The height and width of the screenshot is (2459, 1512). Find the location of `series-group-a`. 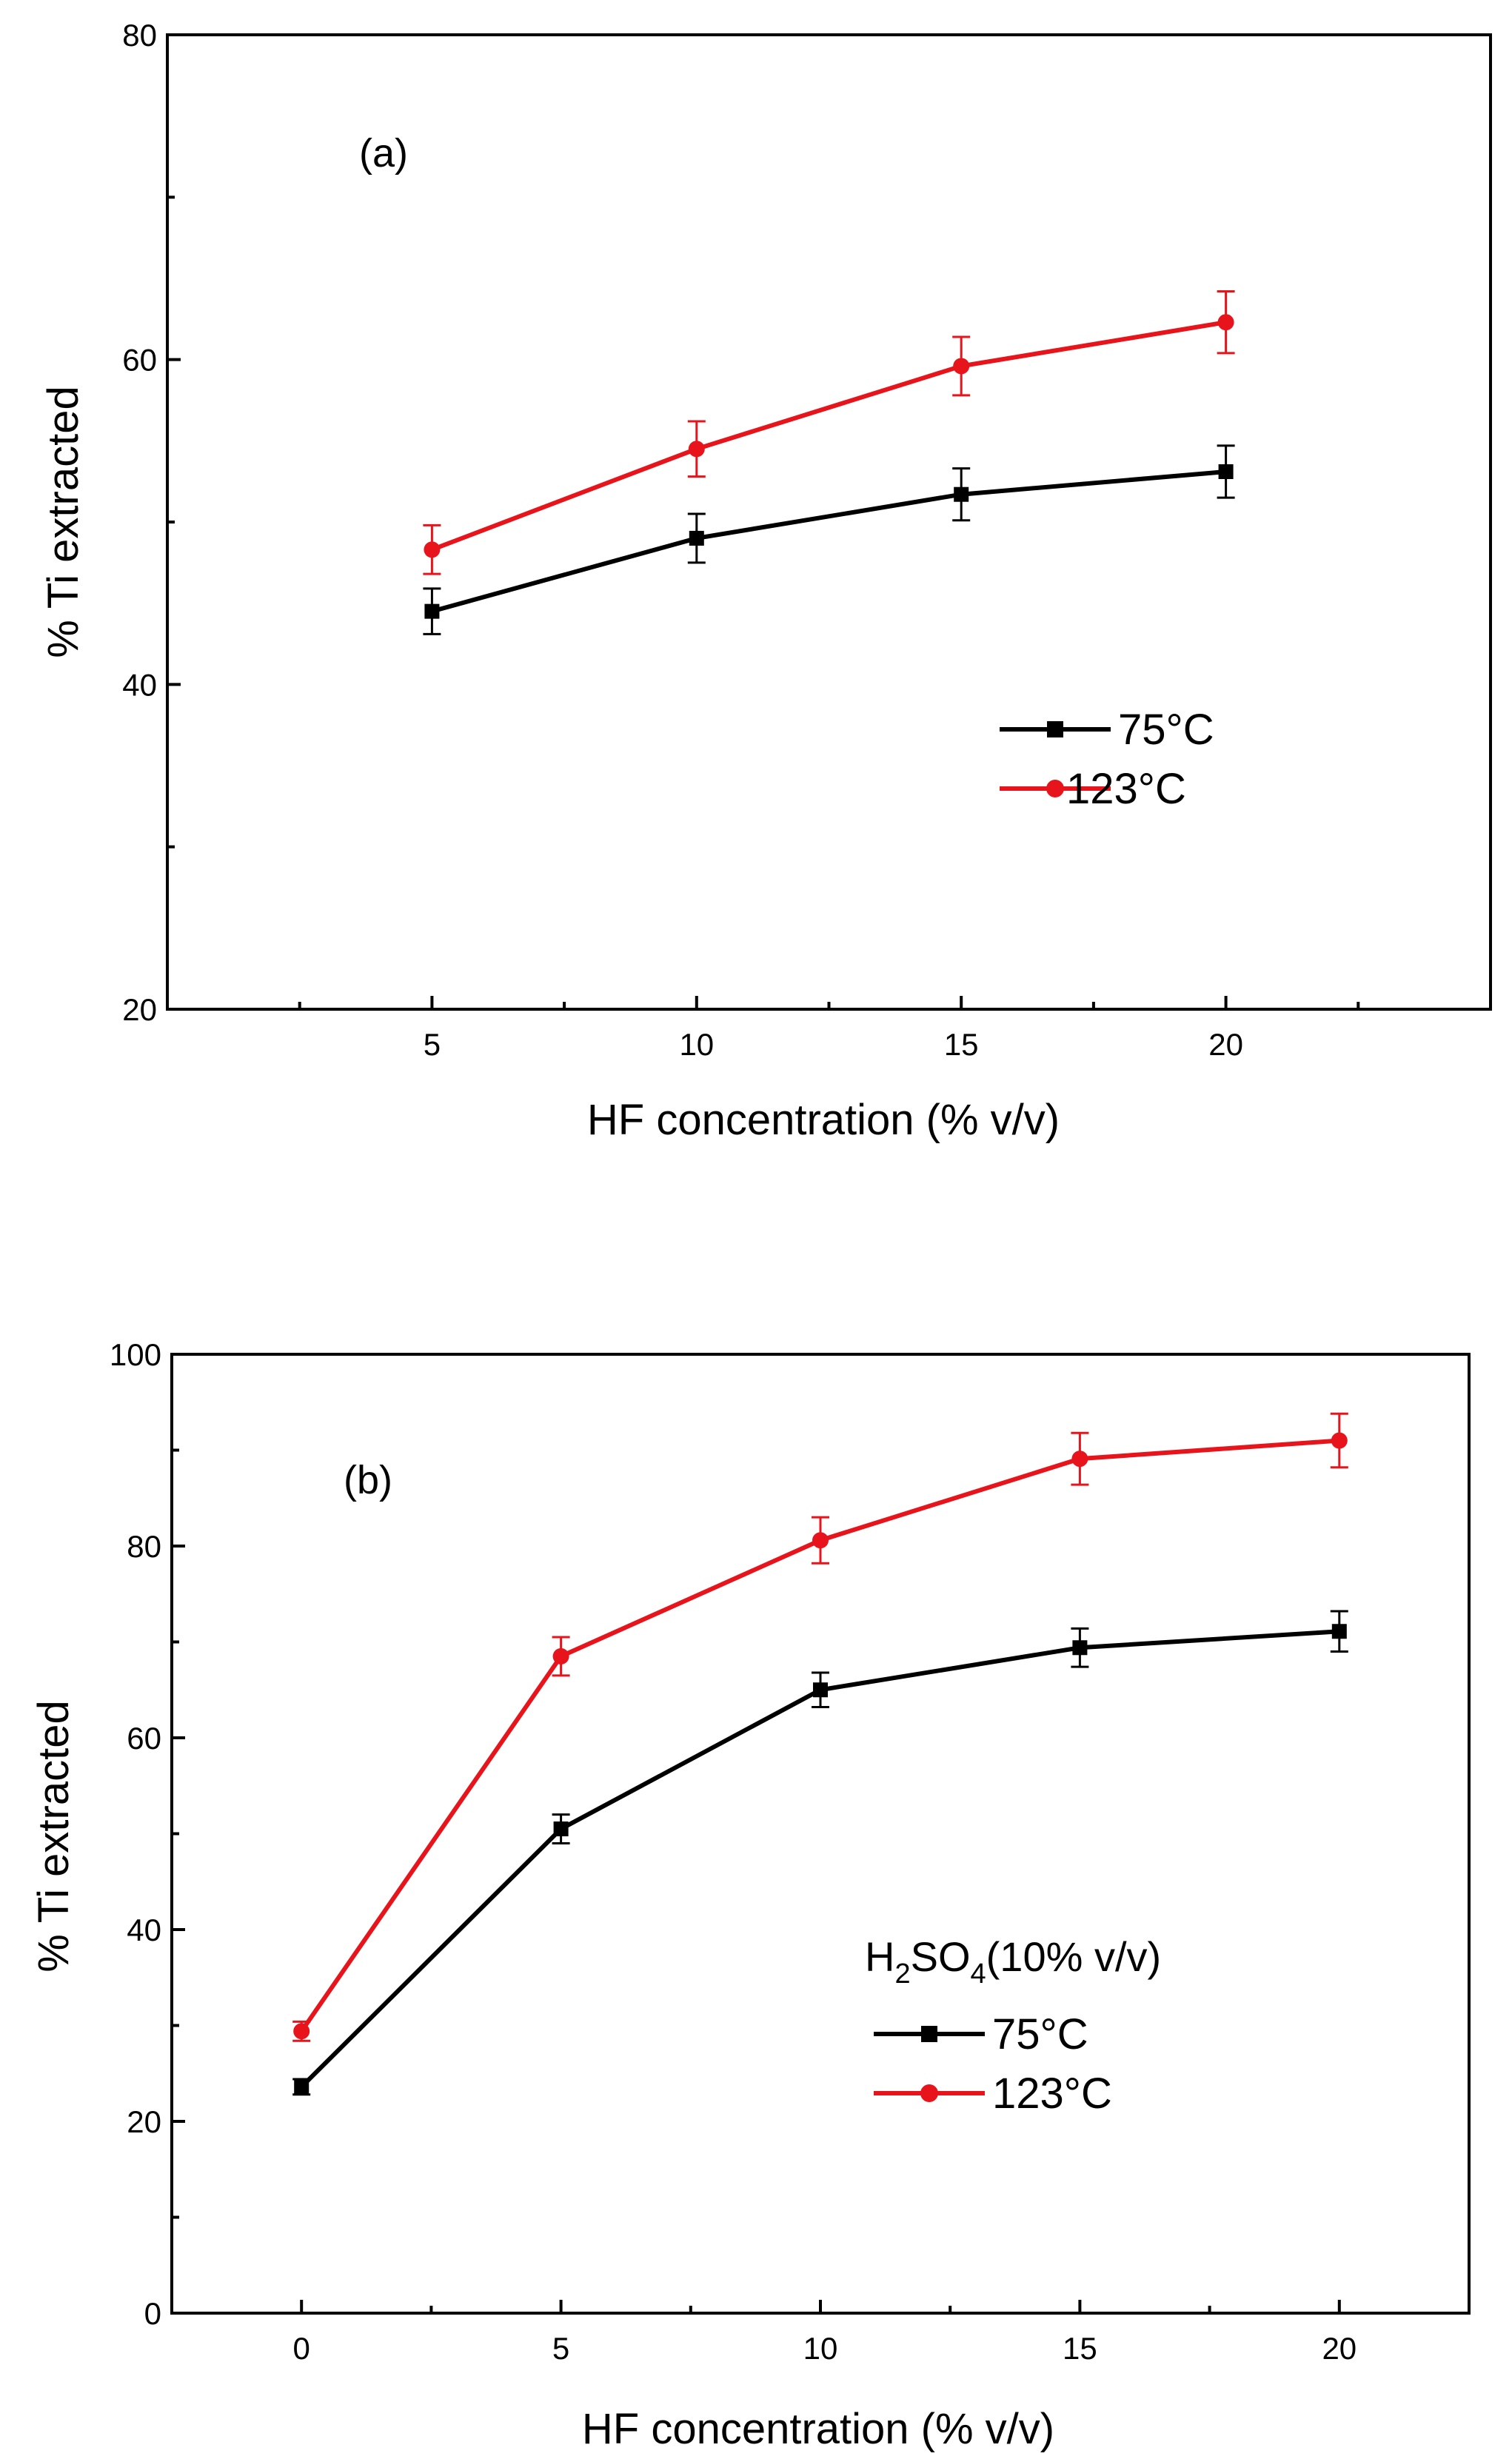

series-group-a is located at coordinates (829, 463).